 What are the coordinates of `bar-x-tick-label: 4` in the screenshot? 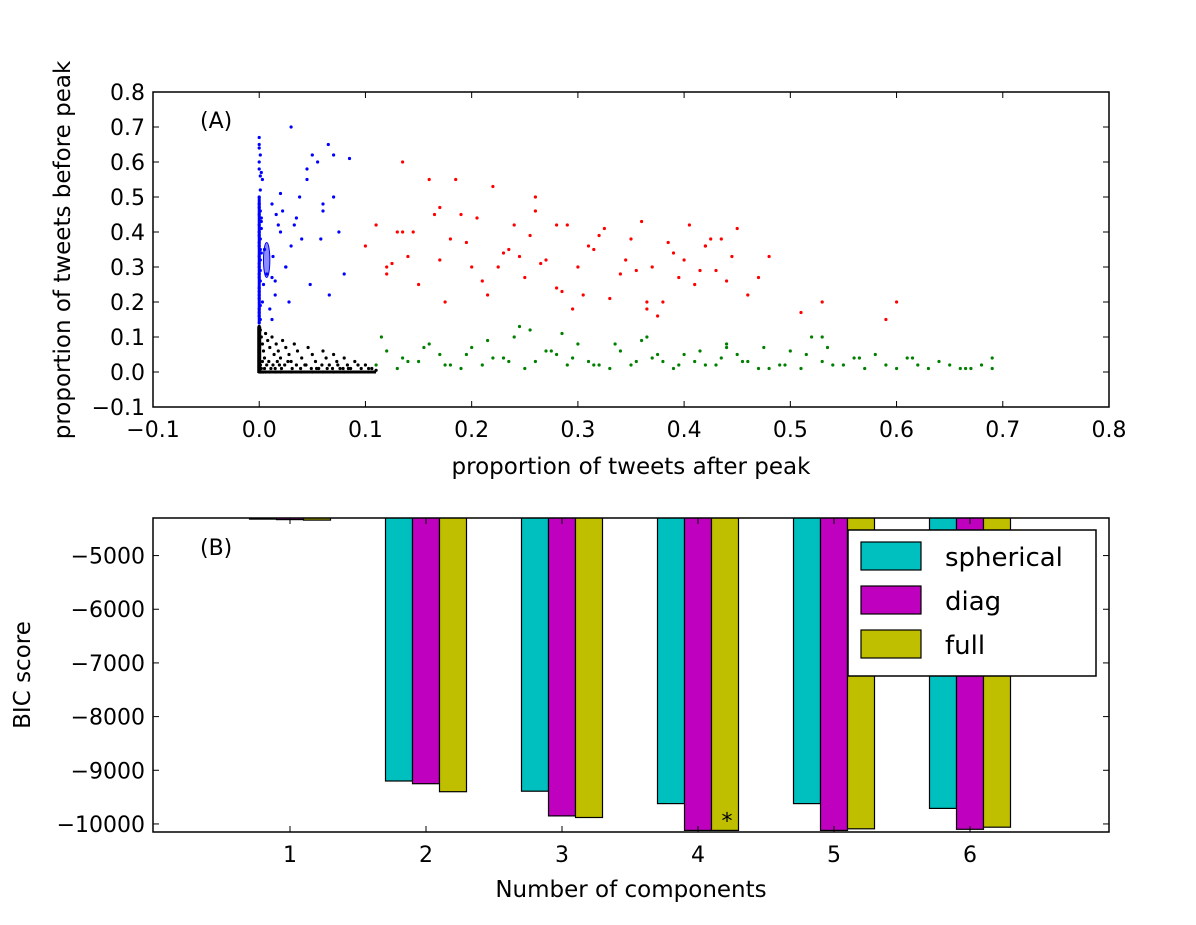 It's located at (698, 855).